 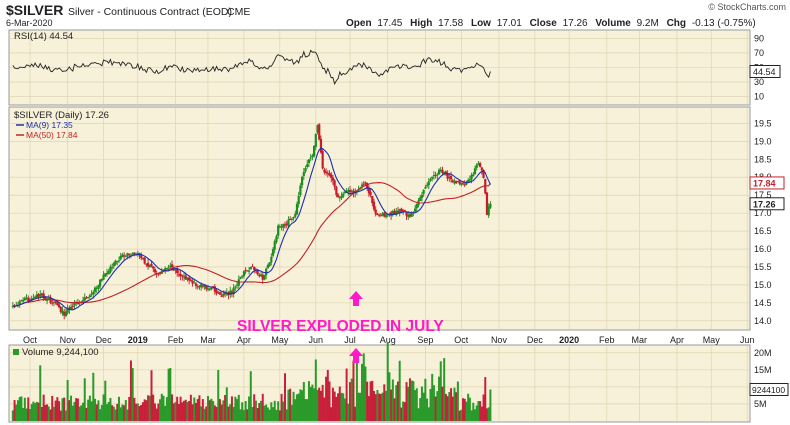 I want to click on stockcharts-watermark: © StockCharts.com, so click(x=747, y=7).